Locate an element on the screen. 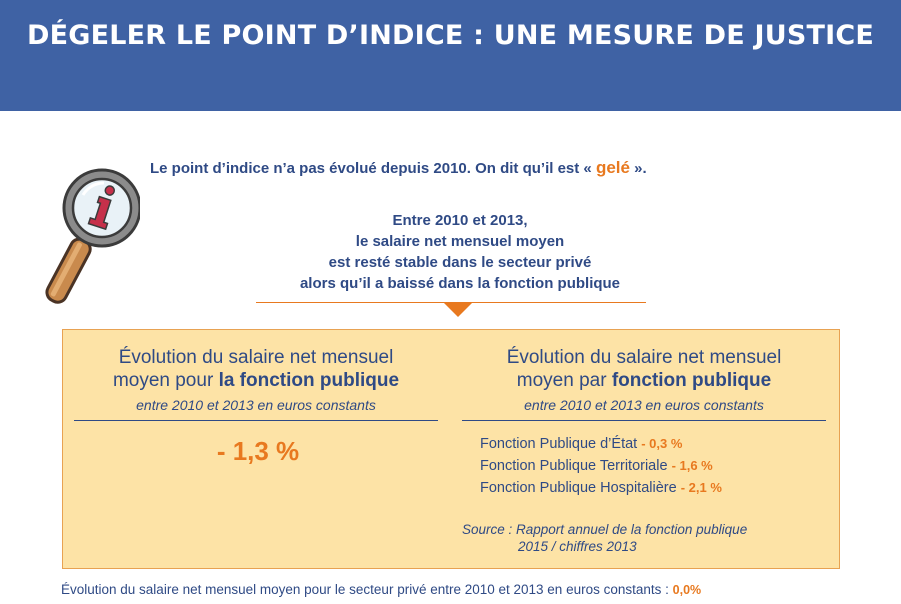 The height and width of the screenshot is (604, 901). public-sector-change-value: - 1,3 % is located at coordinates (258, 451).